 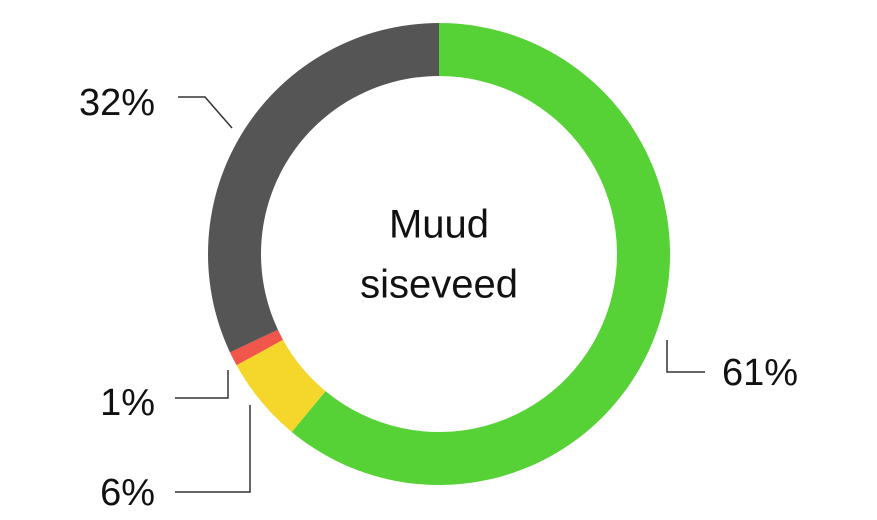 What do you see at coordinates (117, 103) in the screenshot?
I see `value-label: 32%` at bounding box center [117, 103].